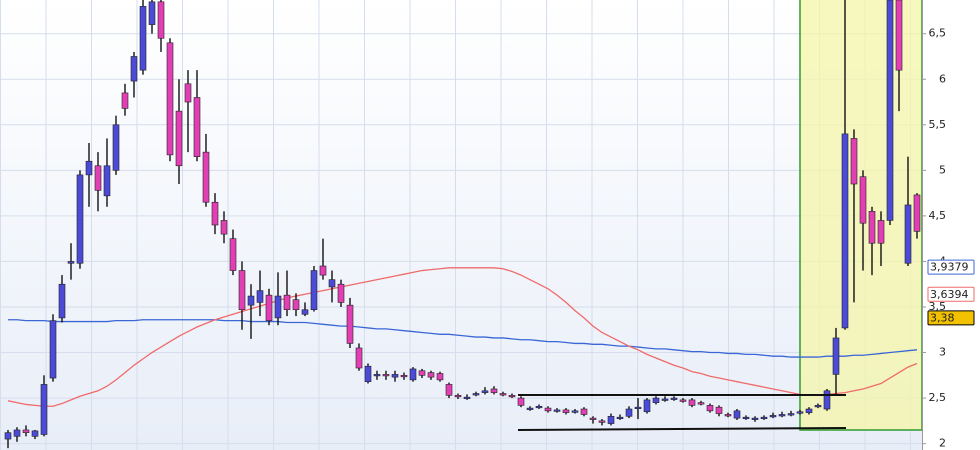 The height and width of the screenshot is (450, 980). What do you see at coordinates (949, 267) in the screenshot?
I see `price-label: 3,9379` at bounding box center [949, 267].